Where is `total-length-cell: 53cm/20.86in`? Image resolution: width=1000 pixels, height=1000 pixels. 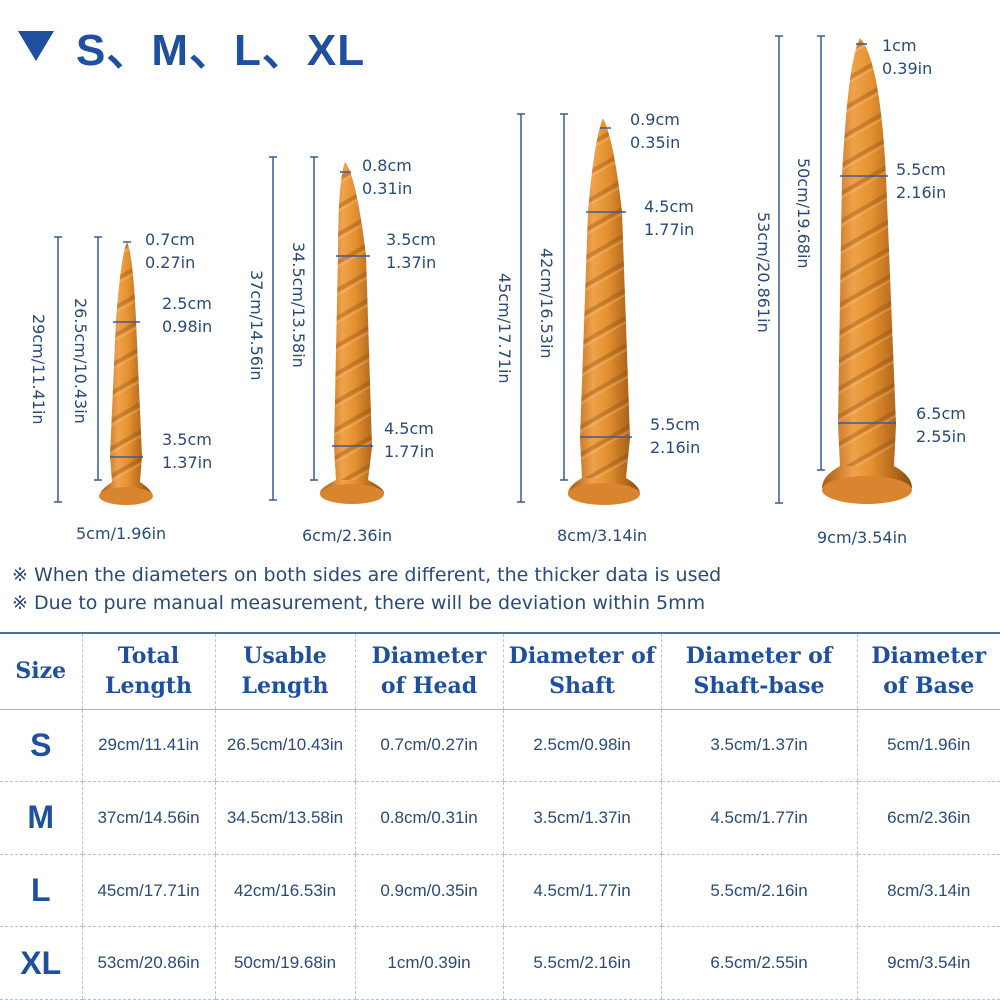
total-length-cell: 53cm/20.86in is located at coordinates (148, 963).